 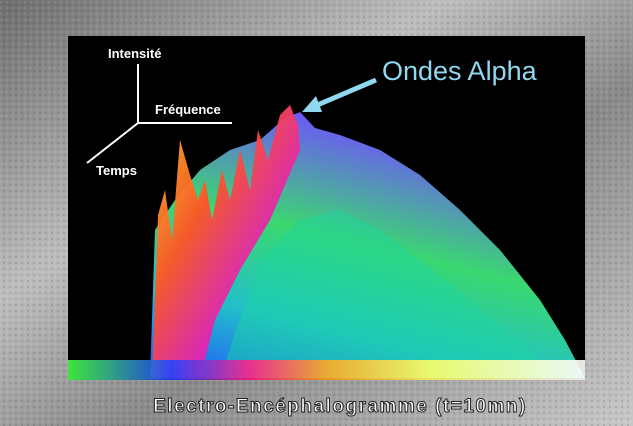 I want to click on surface-base, so click(x=326, y=370).